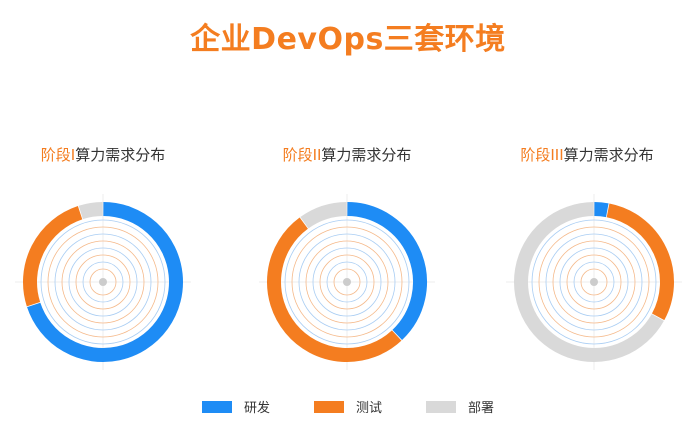 This screenshot has width=696, height=439. What do you see at coordinates (460, 406) in the screenshot?
I see `legend-item-deploy: 部署` at bounding box center [460, 406].